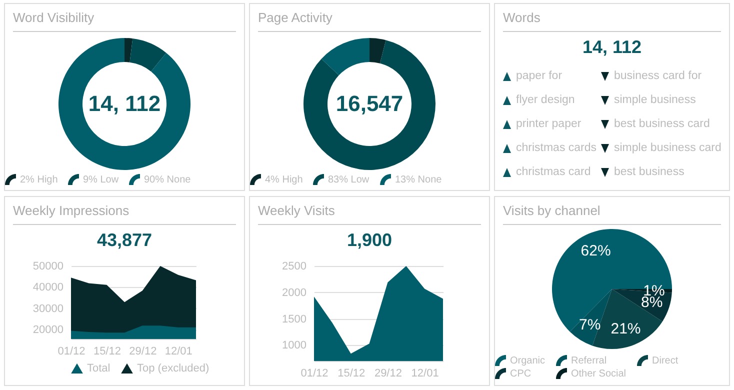  I want to click on chart-title: Page Activity, so click(295, 17).